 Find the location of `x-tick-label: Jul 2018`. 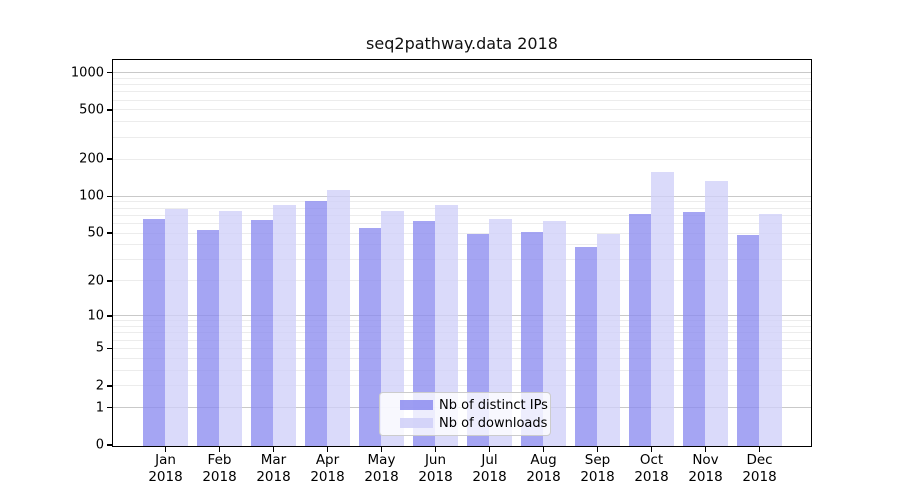

x-tick-label: Jul 2018 is located at coordinates (490, 469).